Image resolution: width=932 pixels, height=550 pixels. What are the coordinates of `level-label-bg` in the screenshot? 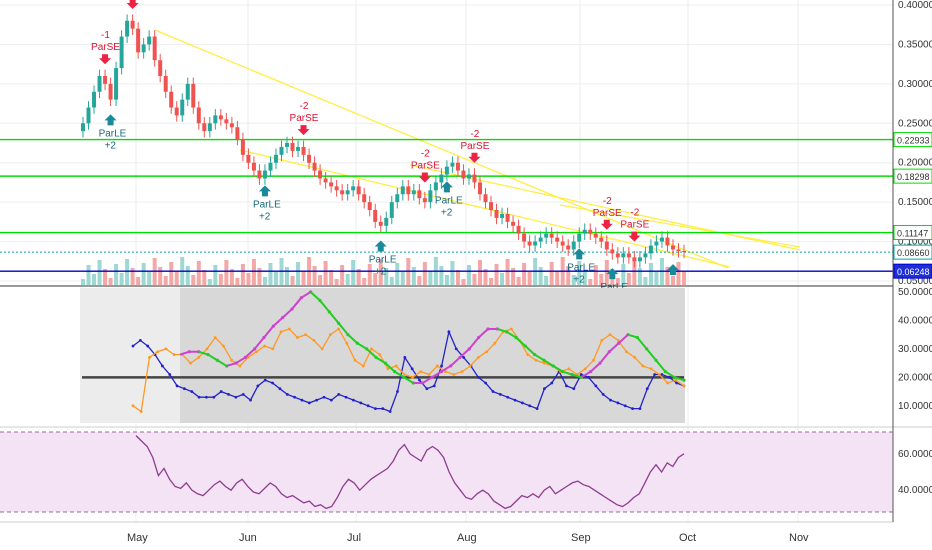 It's located at (912, 233).